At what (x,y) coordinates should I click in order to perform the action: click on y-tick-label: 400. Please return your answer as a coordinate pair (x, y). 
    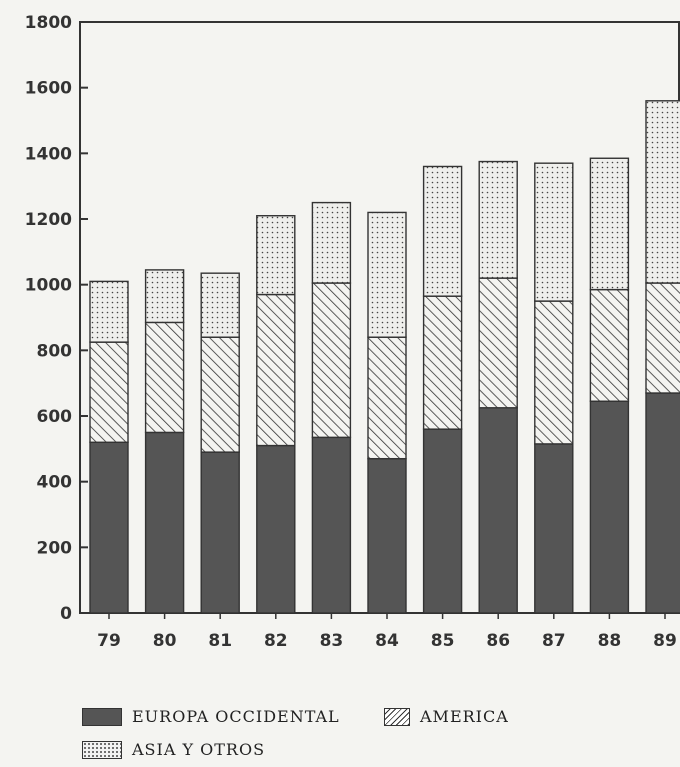
    Looking at the image, I should click on (55, 483).